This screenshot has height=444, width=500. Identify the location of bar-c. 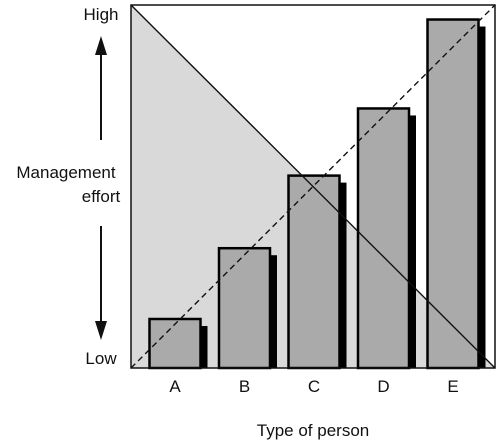
(317, 272).